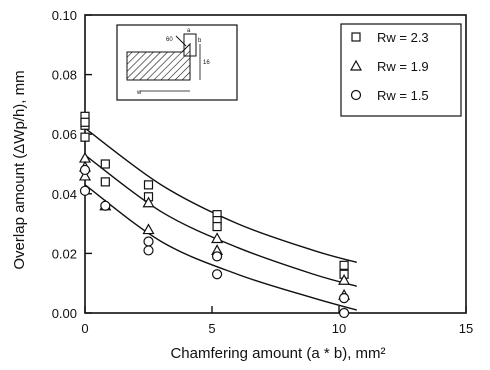 Image resolution: width=490 pixels, height=370 pixels. What do you see at coordinates (211, 328) in the screenshot?
I see `x-tick-label: 5` at bounding box center [211, 328].